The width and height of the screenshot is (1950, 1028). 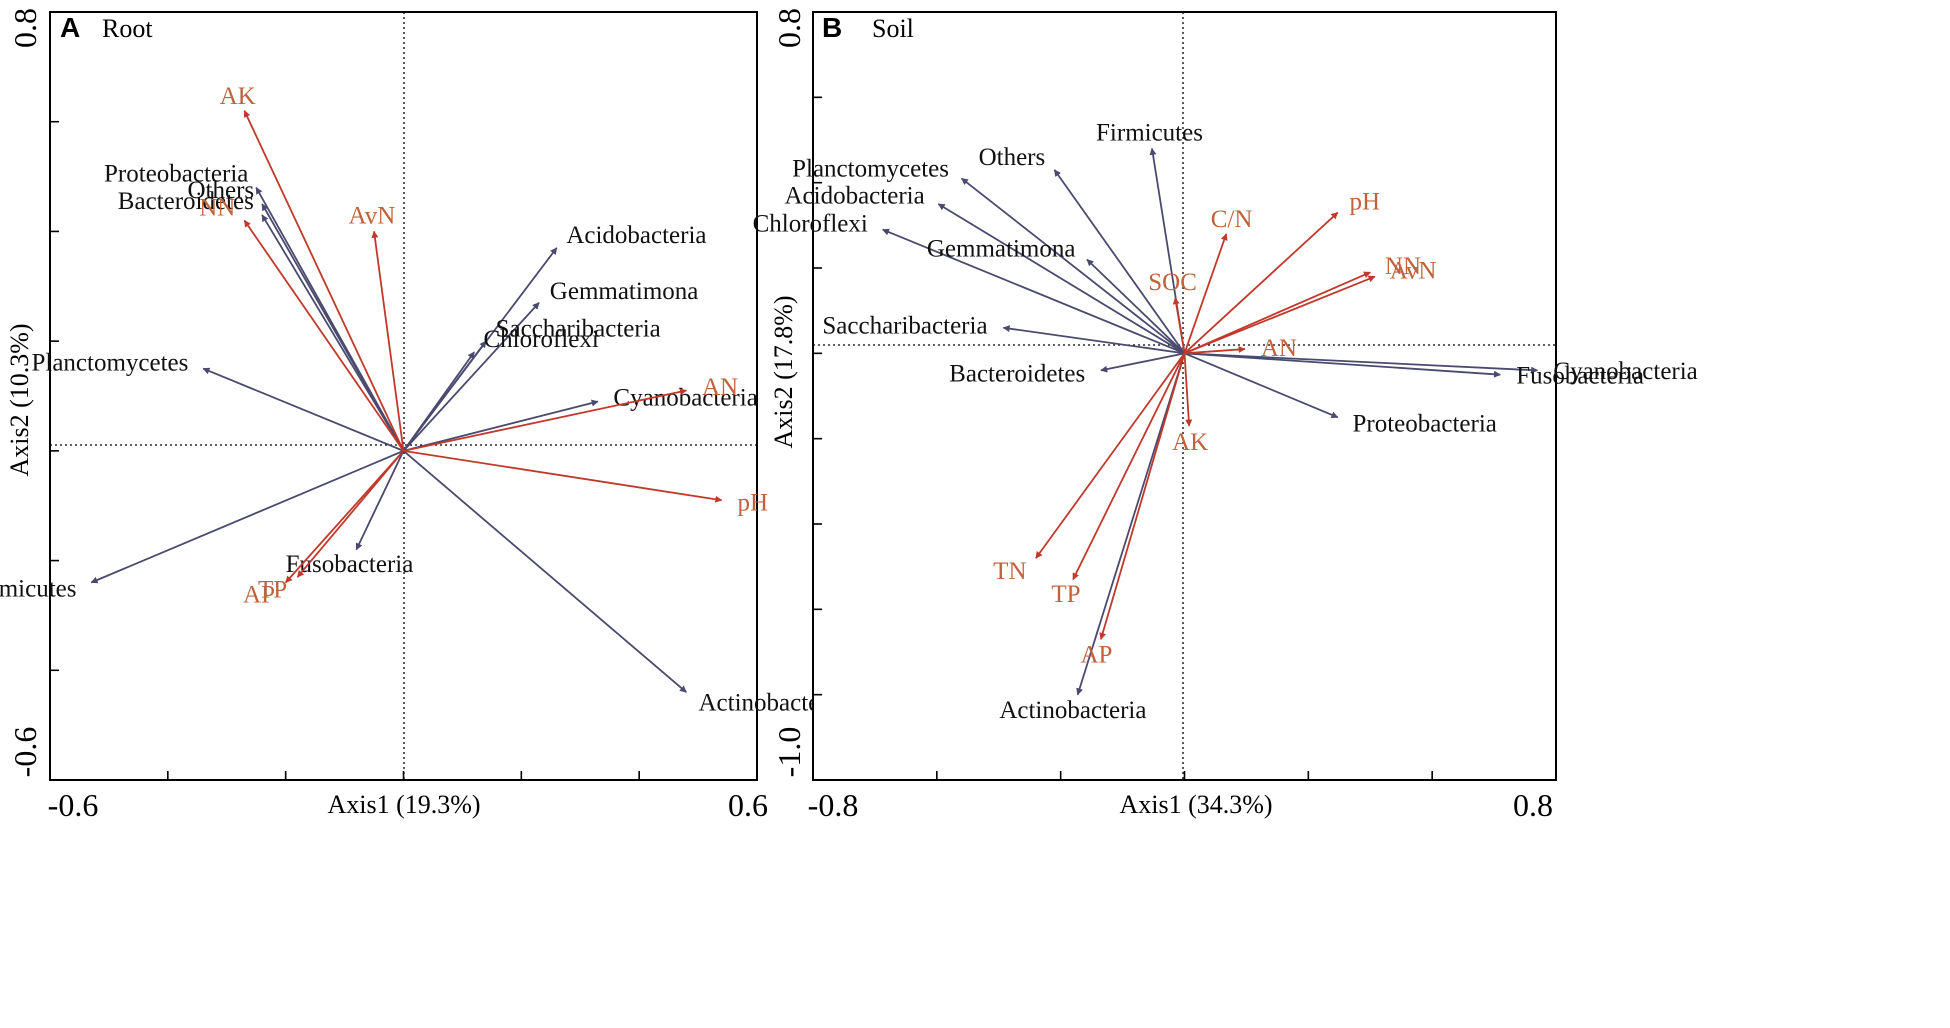 I want to click on panel-soil-taxa-others-label: Others, so click(x=1012, y=157).